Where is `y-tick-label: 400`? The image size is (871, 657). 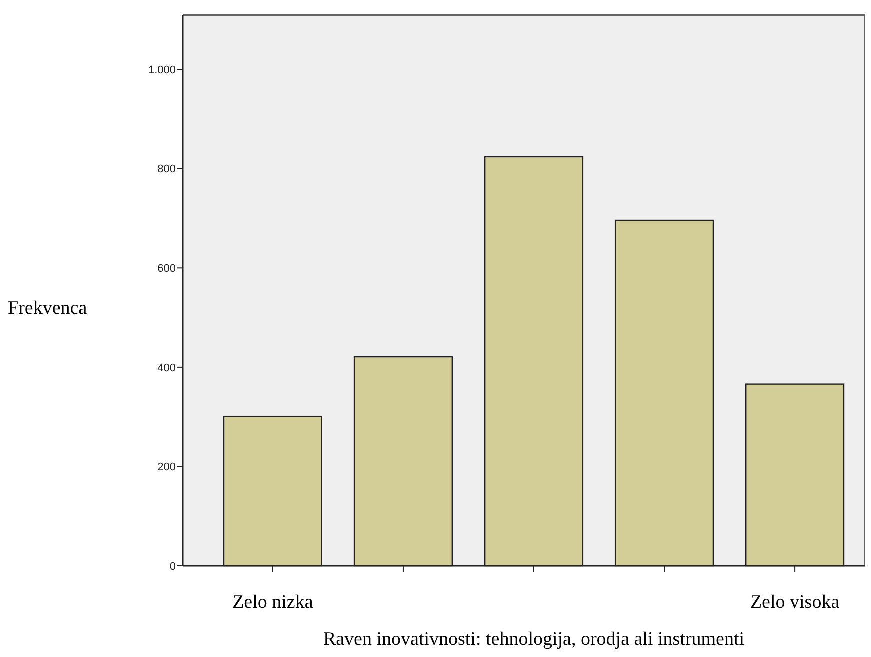
y-tick-label: 400 is located at coordinates (167, 368).